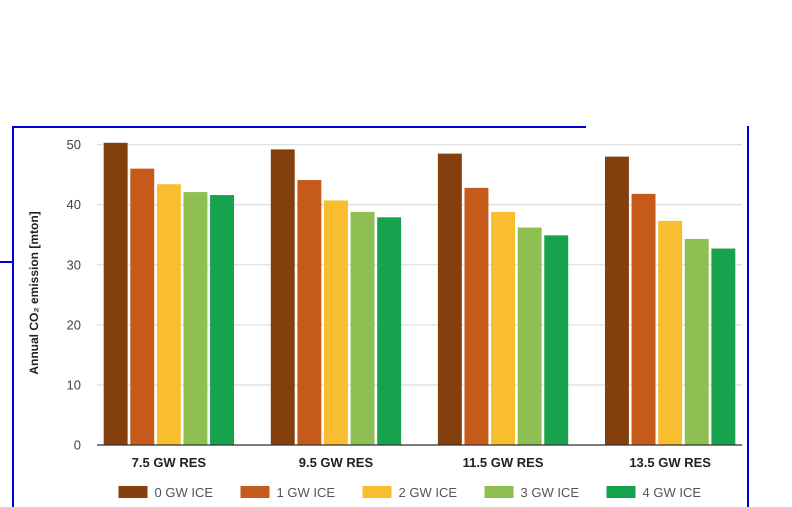 The height and width of the screenshot is (507, 792). Describe the element at coordinates (428, 492) in the screenshot. I see `legend-label: 2 GW ICE` at that location.